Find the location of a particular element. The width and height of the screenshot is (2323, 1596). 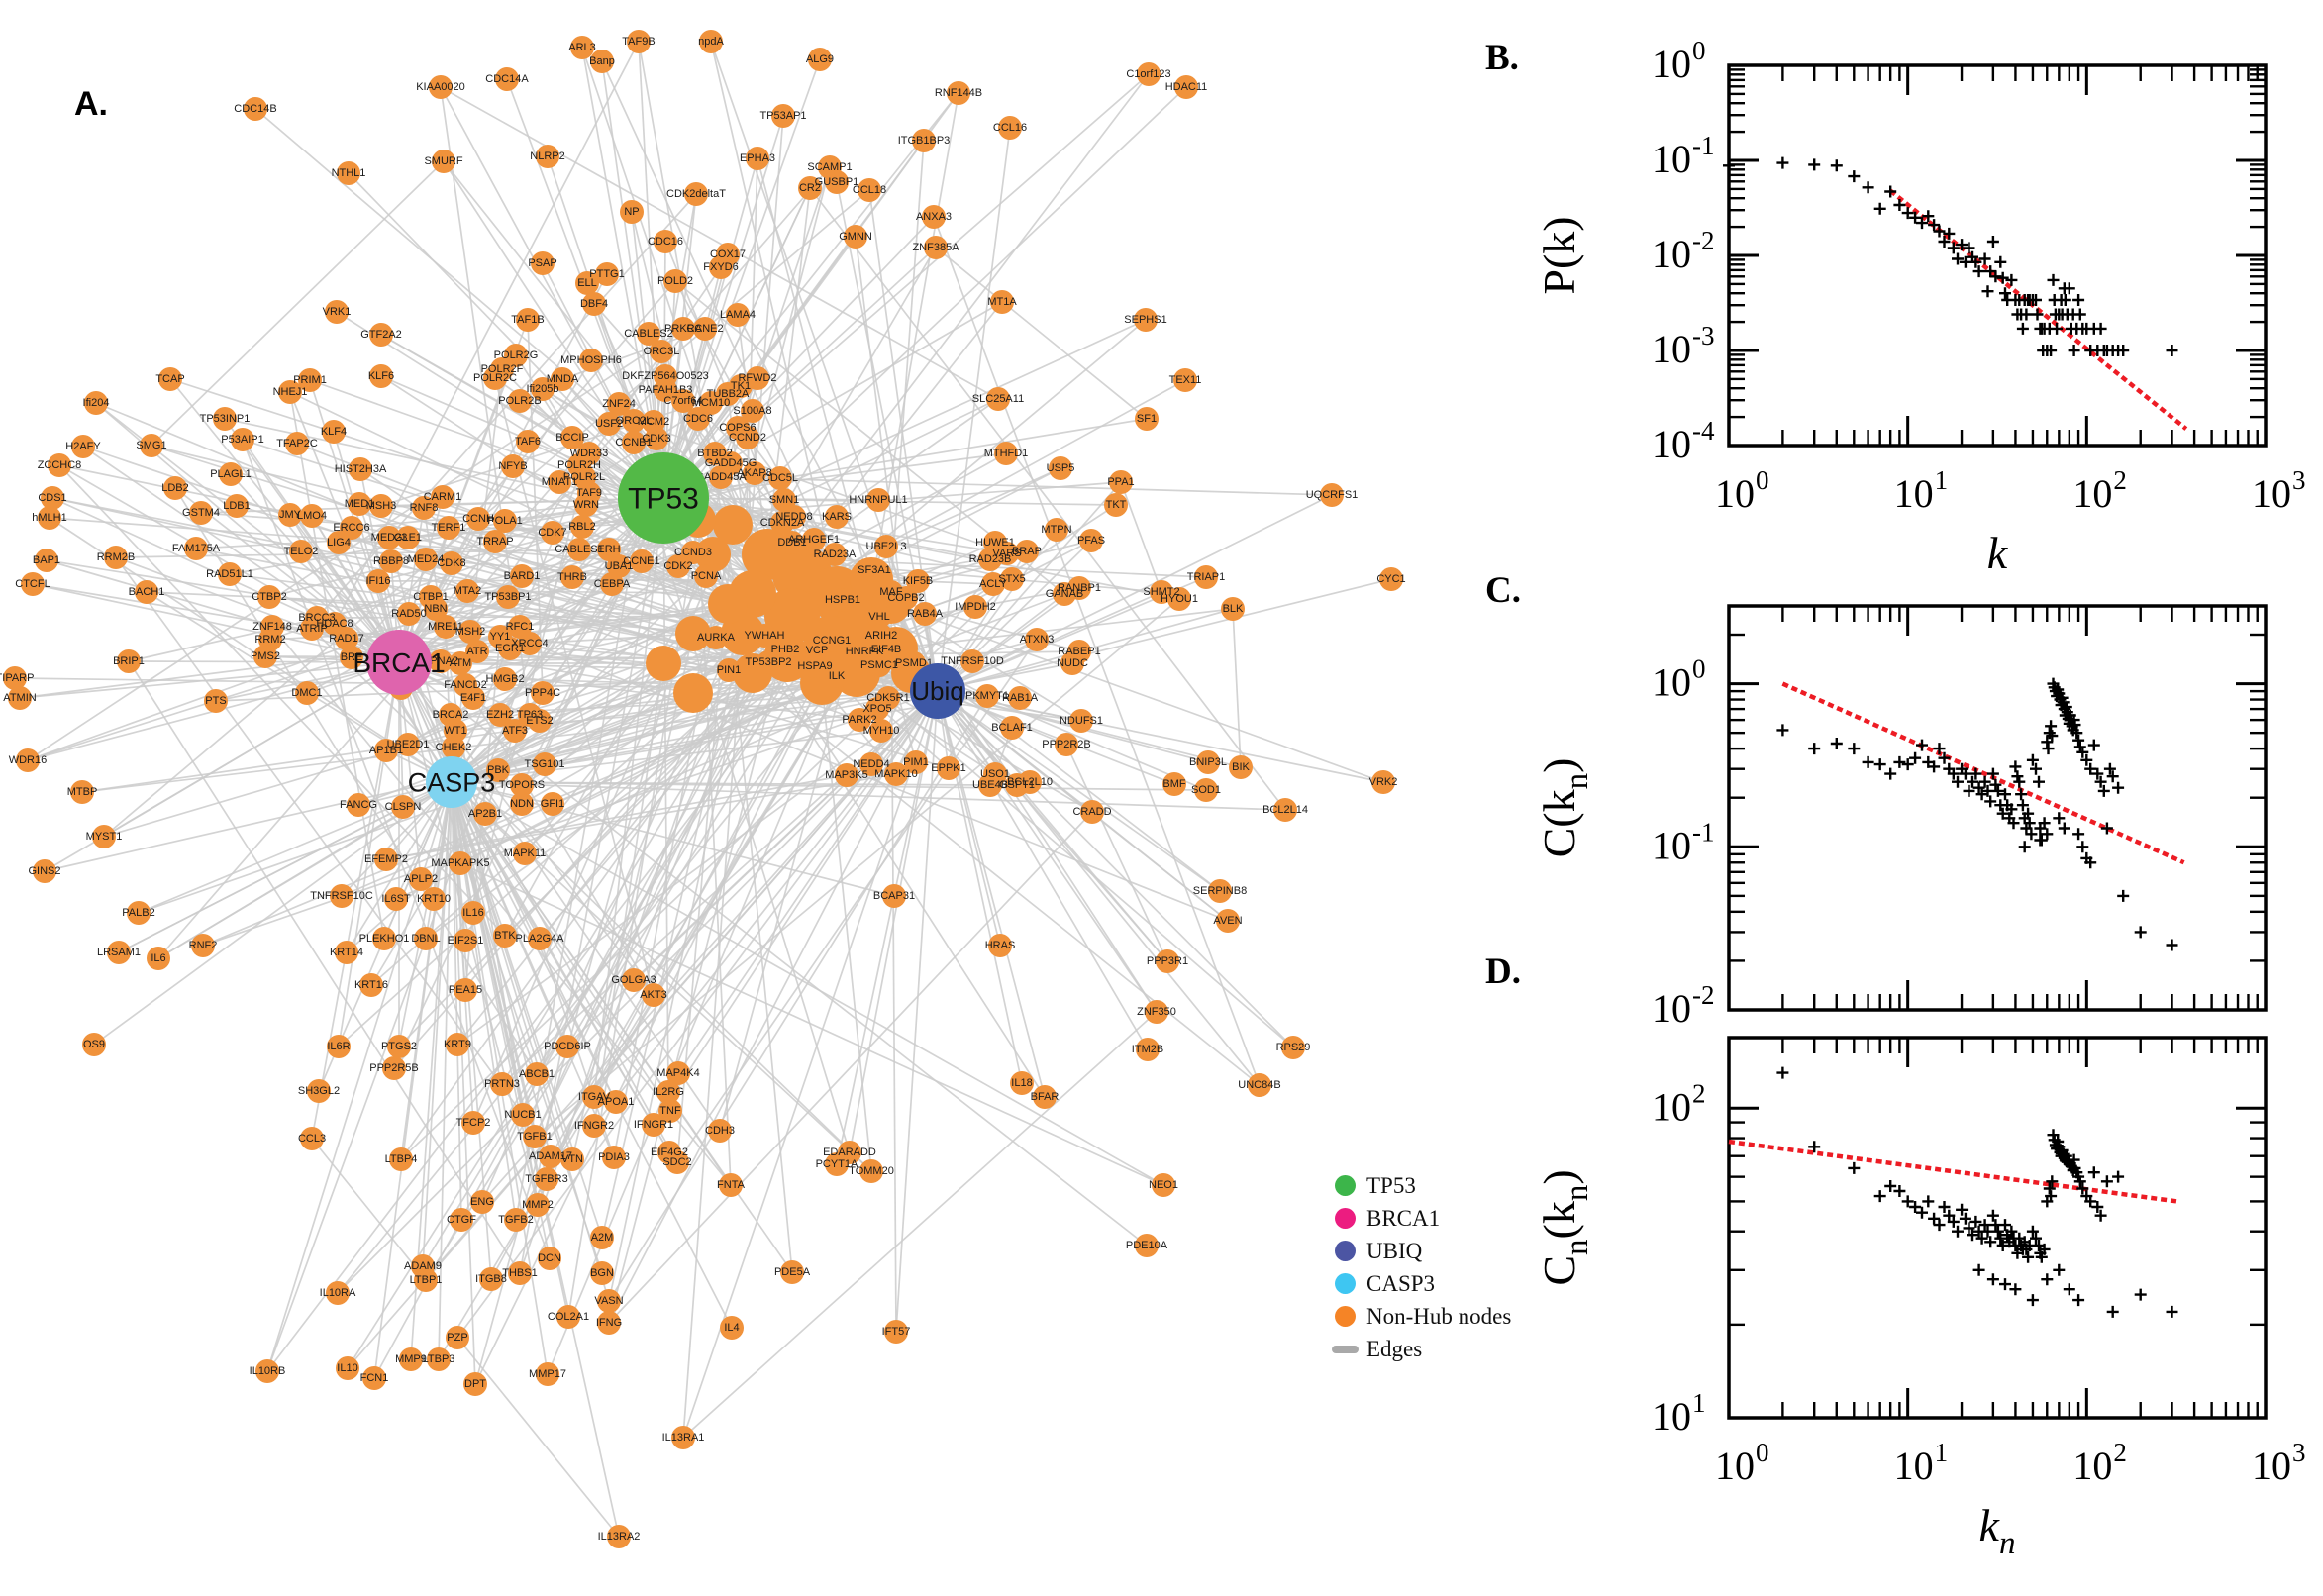

svg-text: PEA15 is located at coordinates (466, 990).